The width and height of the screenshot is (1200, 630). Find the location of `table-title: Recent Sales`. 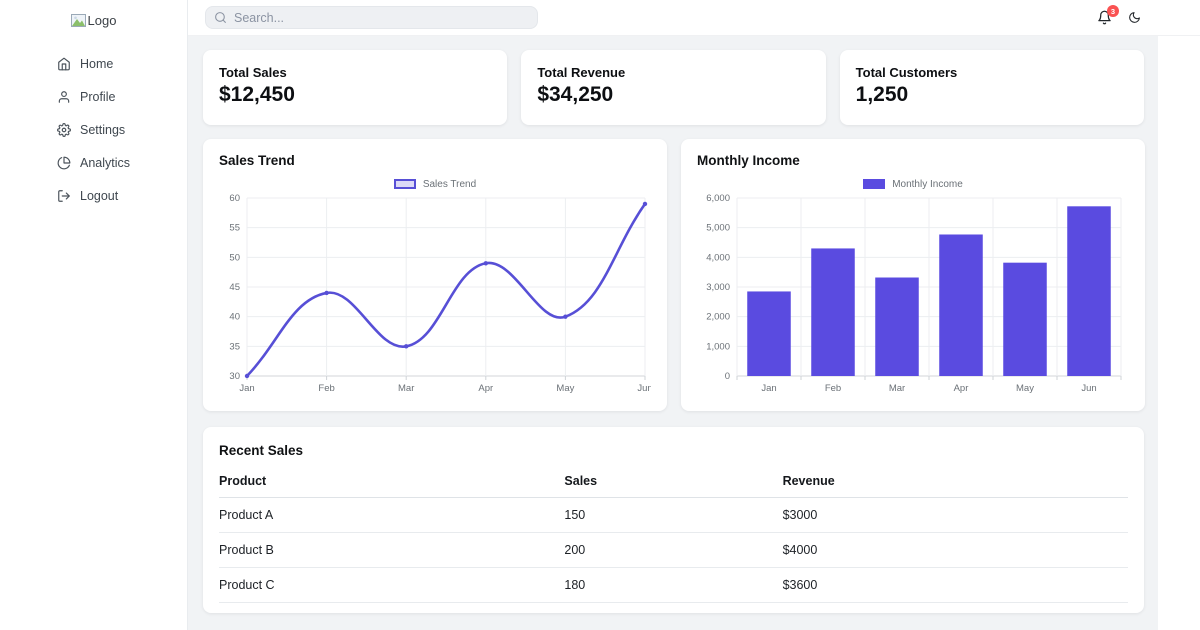

table-title: Recent Sales is located at coordinates (261, 450).